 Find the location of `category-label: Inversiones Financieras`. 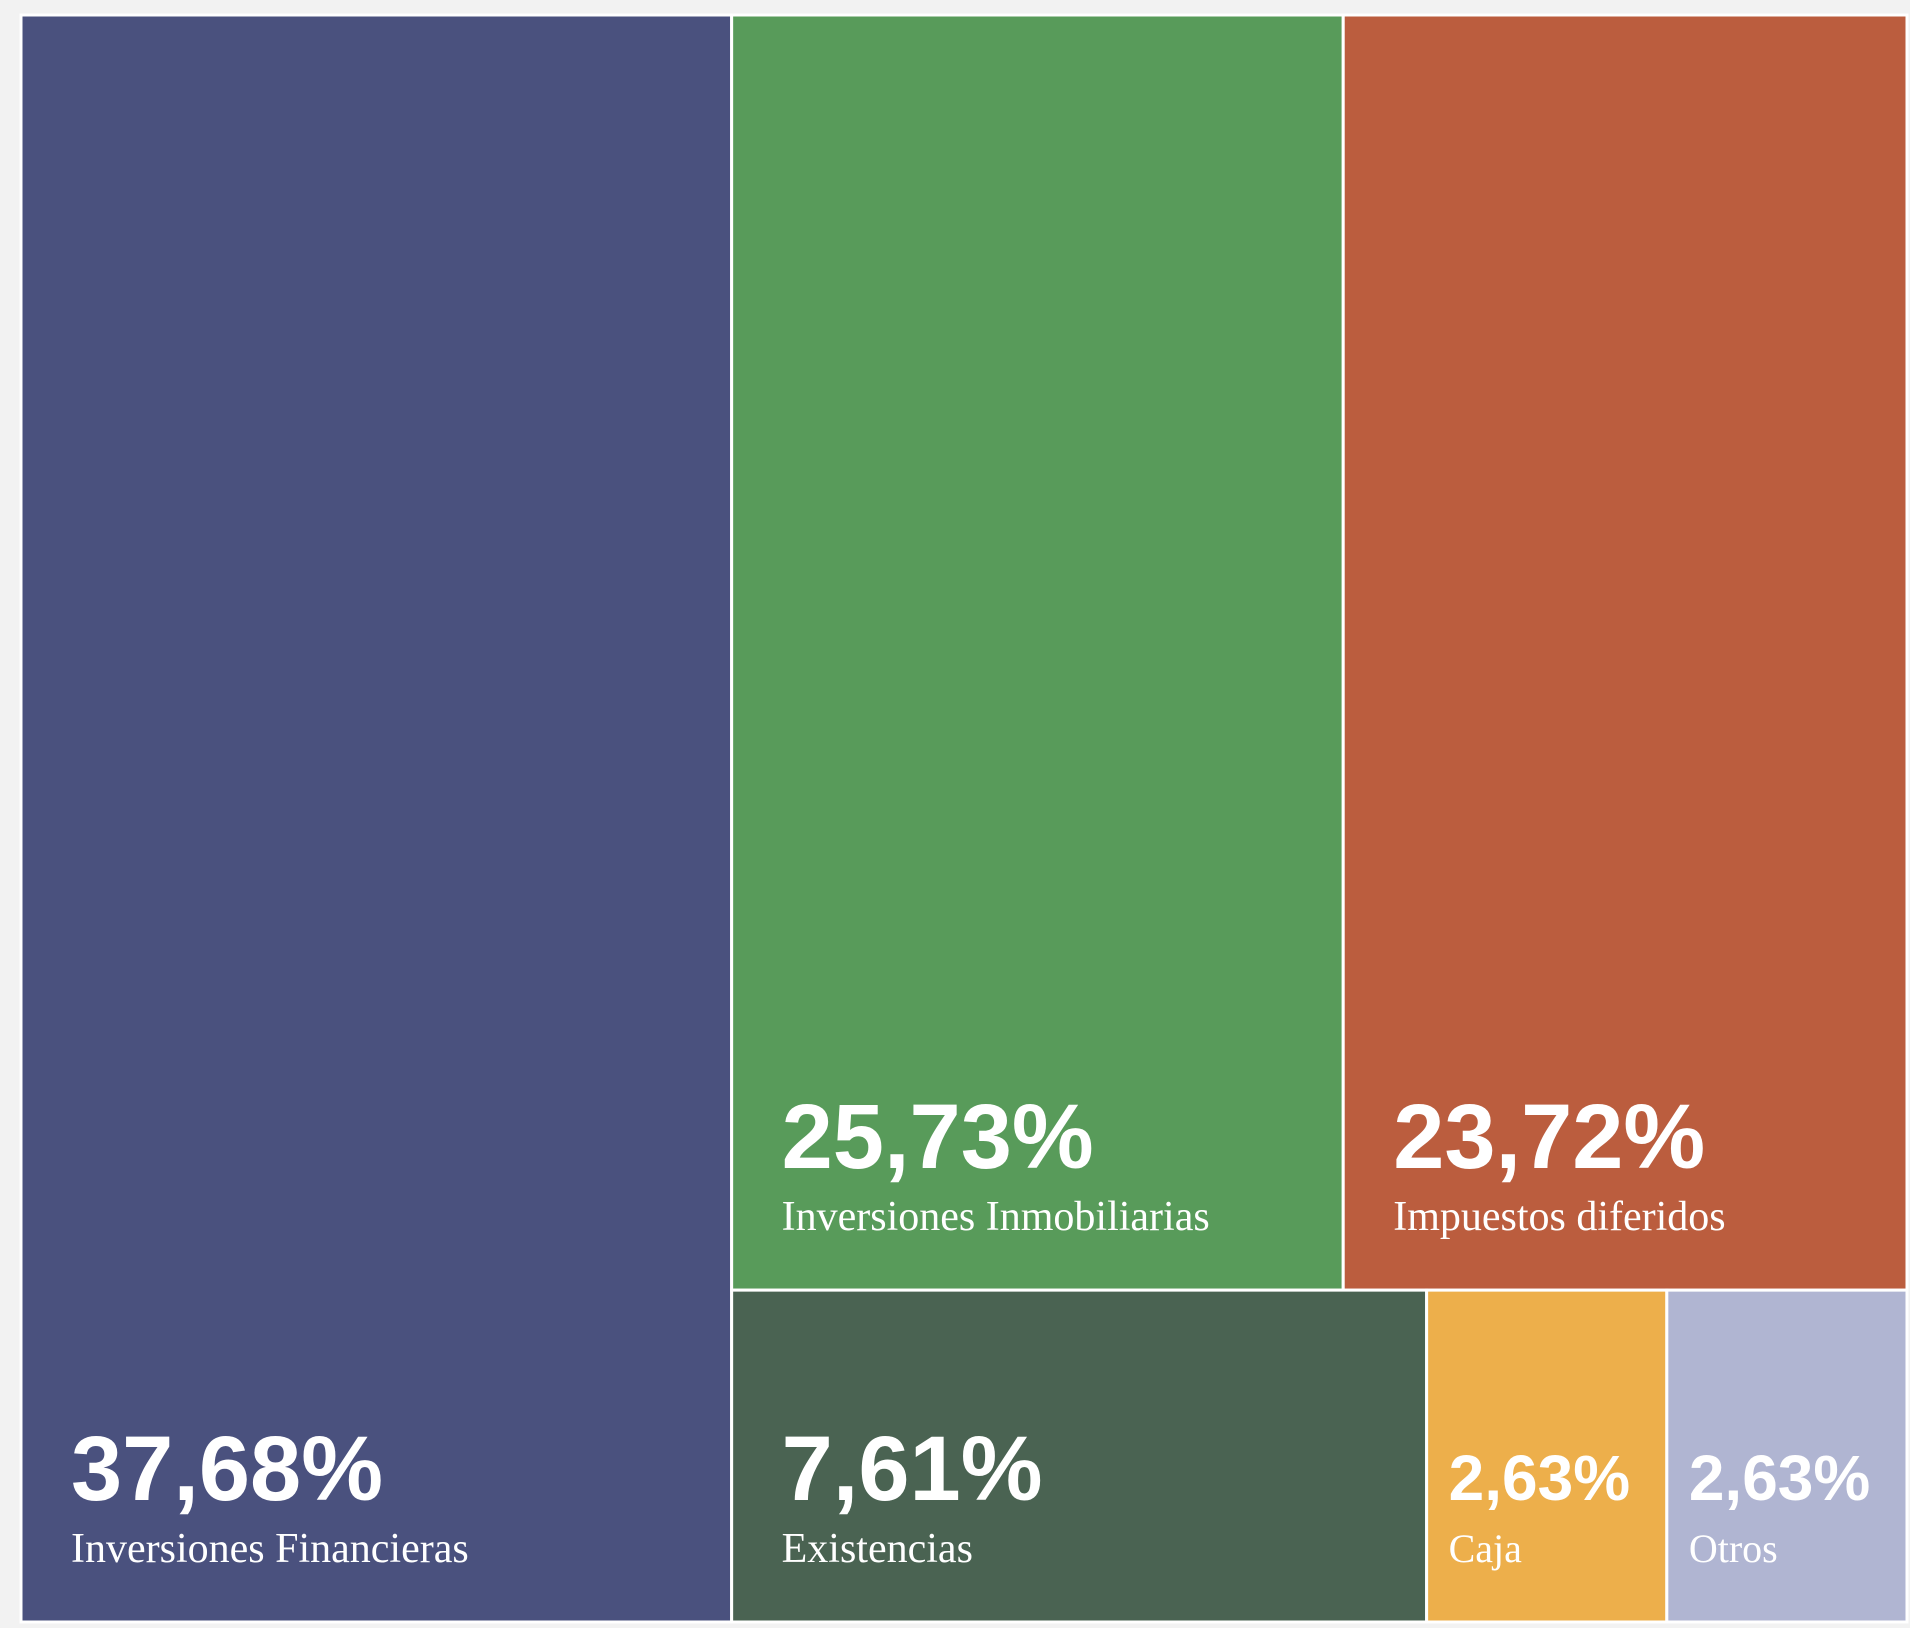

category-label: Inversiones Financieras is located at coordinates (270, 1549).